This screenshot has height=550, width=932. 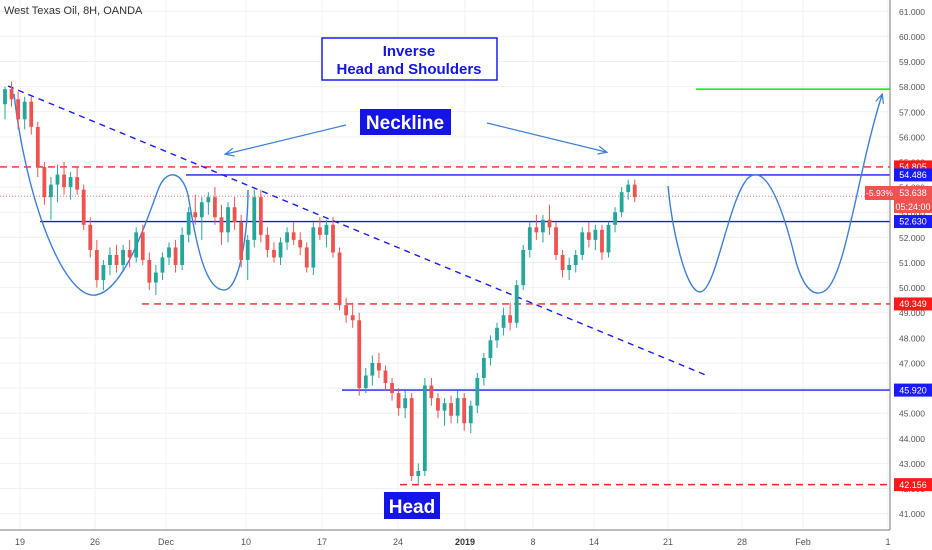 I want to click on neckline-label: Neckline, so click(x=405, y=122).